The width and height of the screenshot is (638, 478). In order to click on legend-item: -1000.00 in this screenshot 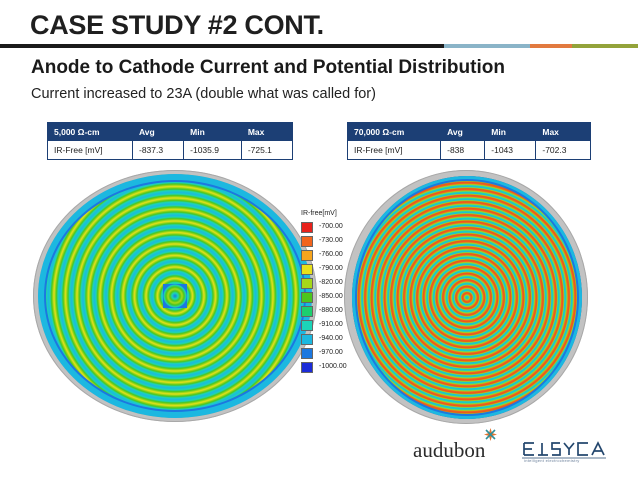, I will do `click(331, 367)`.